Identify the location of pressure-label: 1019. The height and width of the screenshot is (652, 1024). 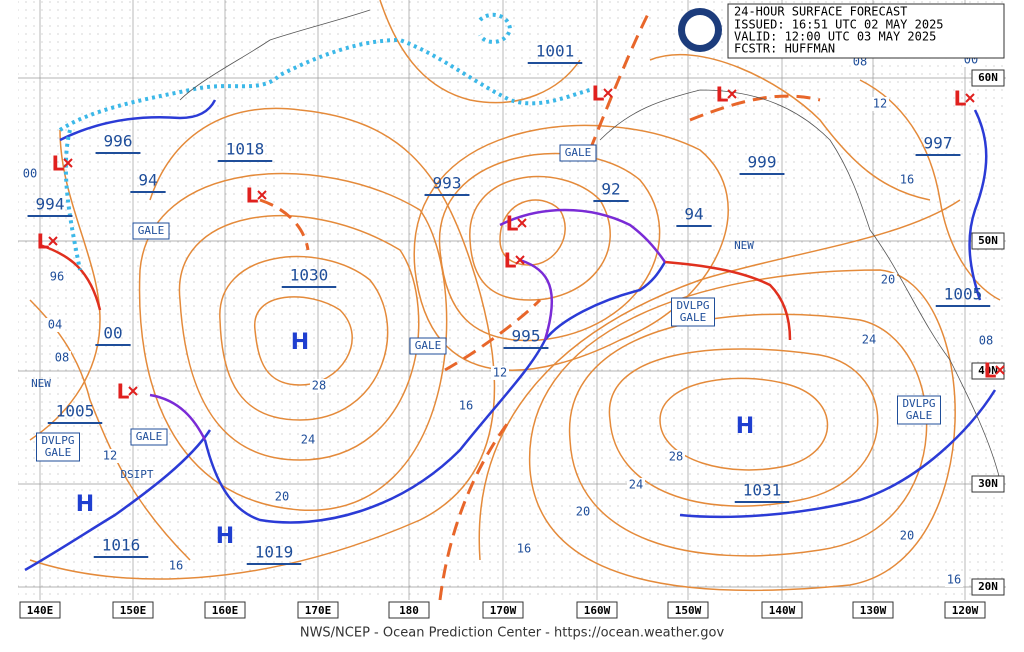
(274, 552).